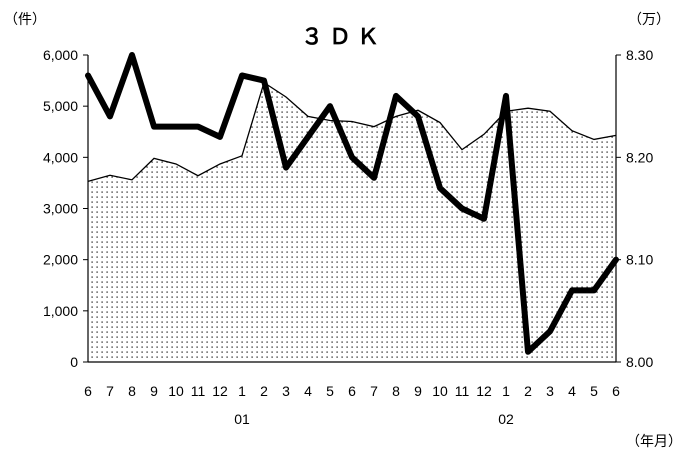 Image resolution: width=684 pixels, height=450 pixels. What do you see at coordinates (74, 362) in the screenshot?
I see `left-tick-label: 0` at bounding box center [74, 362].